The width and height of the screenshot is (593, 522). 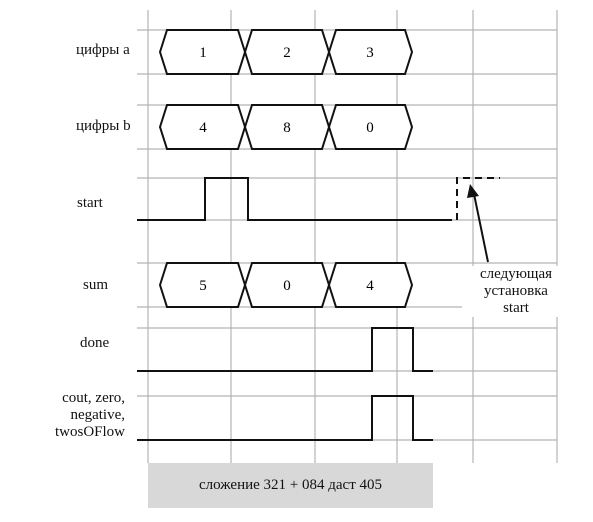 I want to click on label-start: start, so click(x=90, y=203).